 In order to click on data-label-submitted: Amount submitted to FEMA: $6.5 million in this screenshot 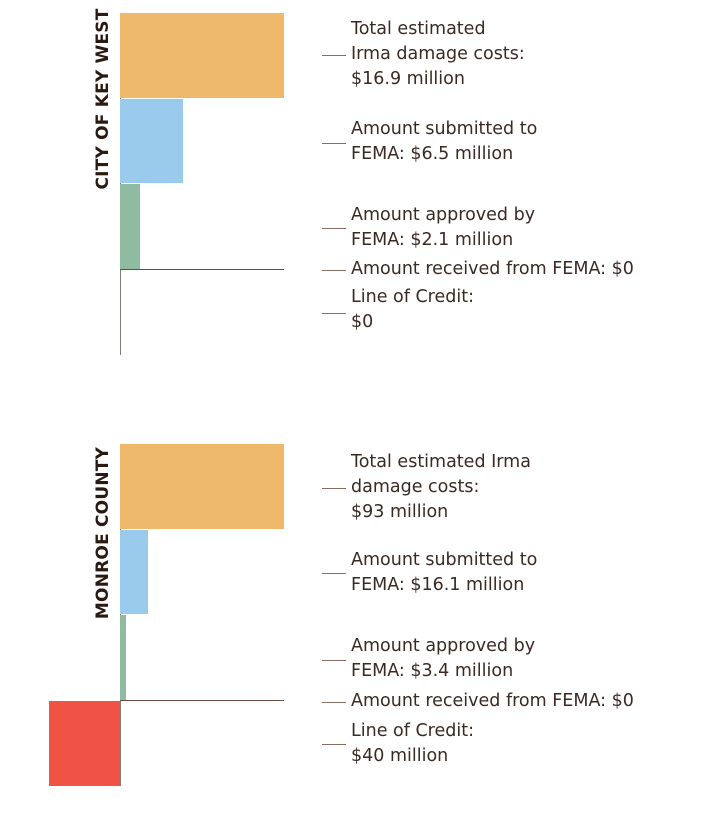, I will do `click(444, 141)`.